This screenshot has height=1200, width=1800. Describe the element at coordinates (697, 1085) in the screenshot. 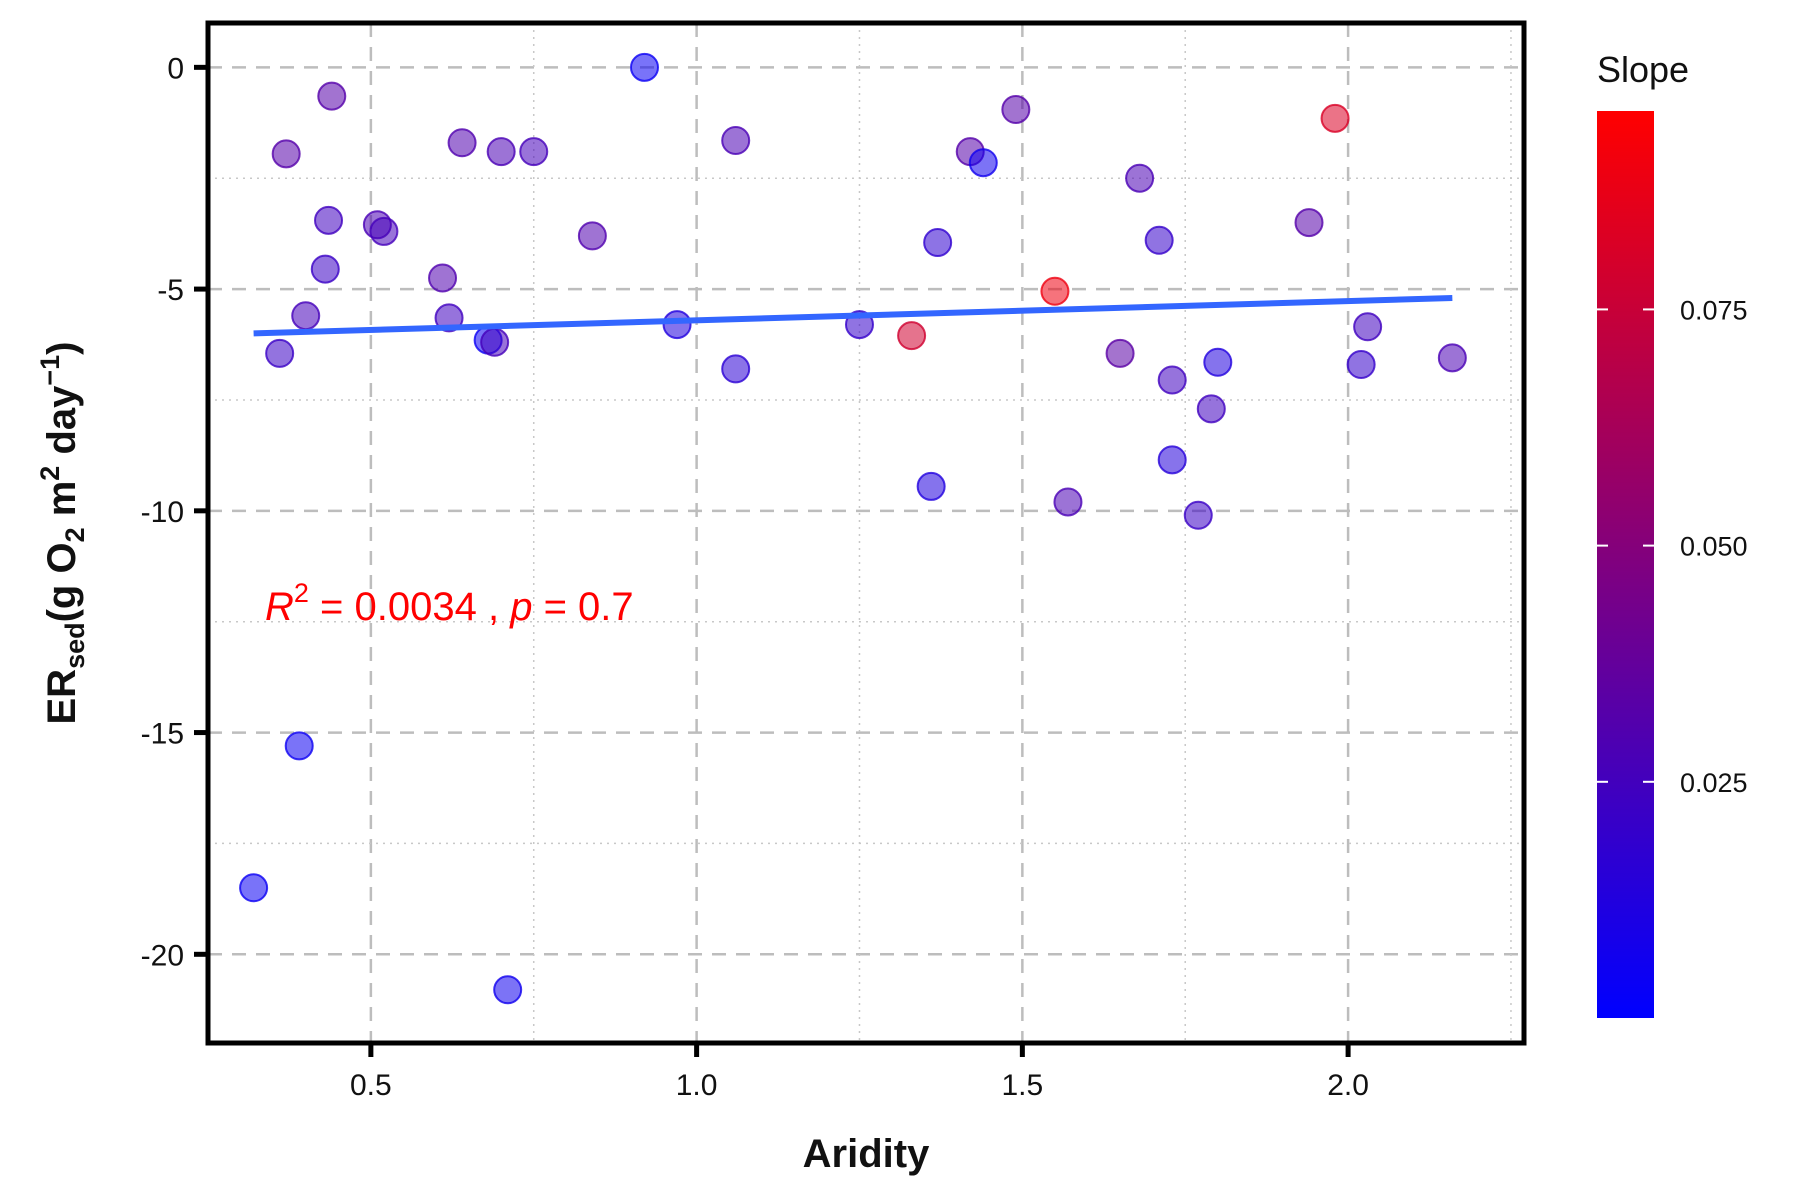

I see `x-tick-label: 1.0` at that location.